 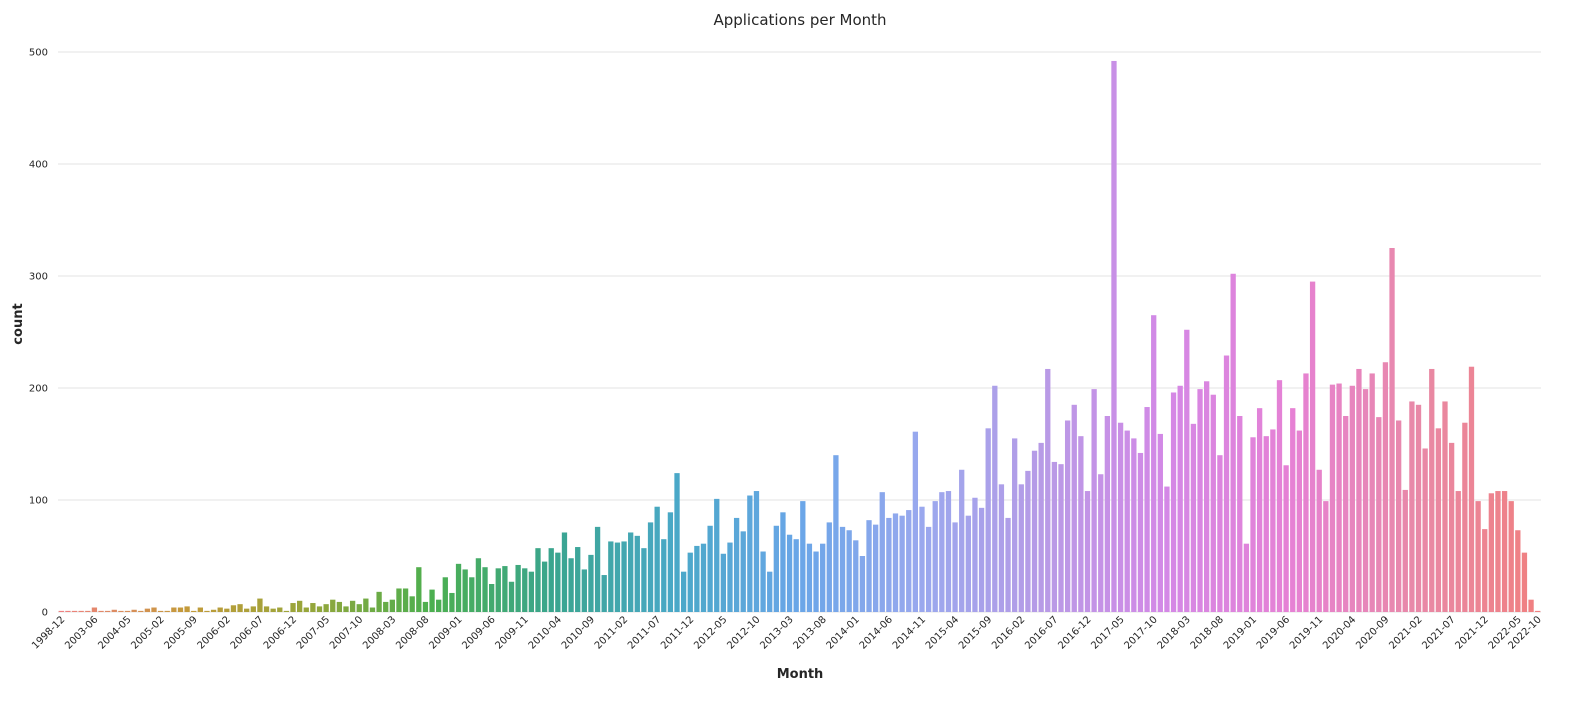 What do you see at coordinates (1339, 632) in the screenshot?
I see `x-tick-label: 2020-04` at bounding box center [1339, 632].